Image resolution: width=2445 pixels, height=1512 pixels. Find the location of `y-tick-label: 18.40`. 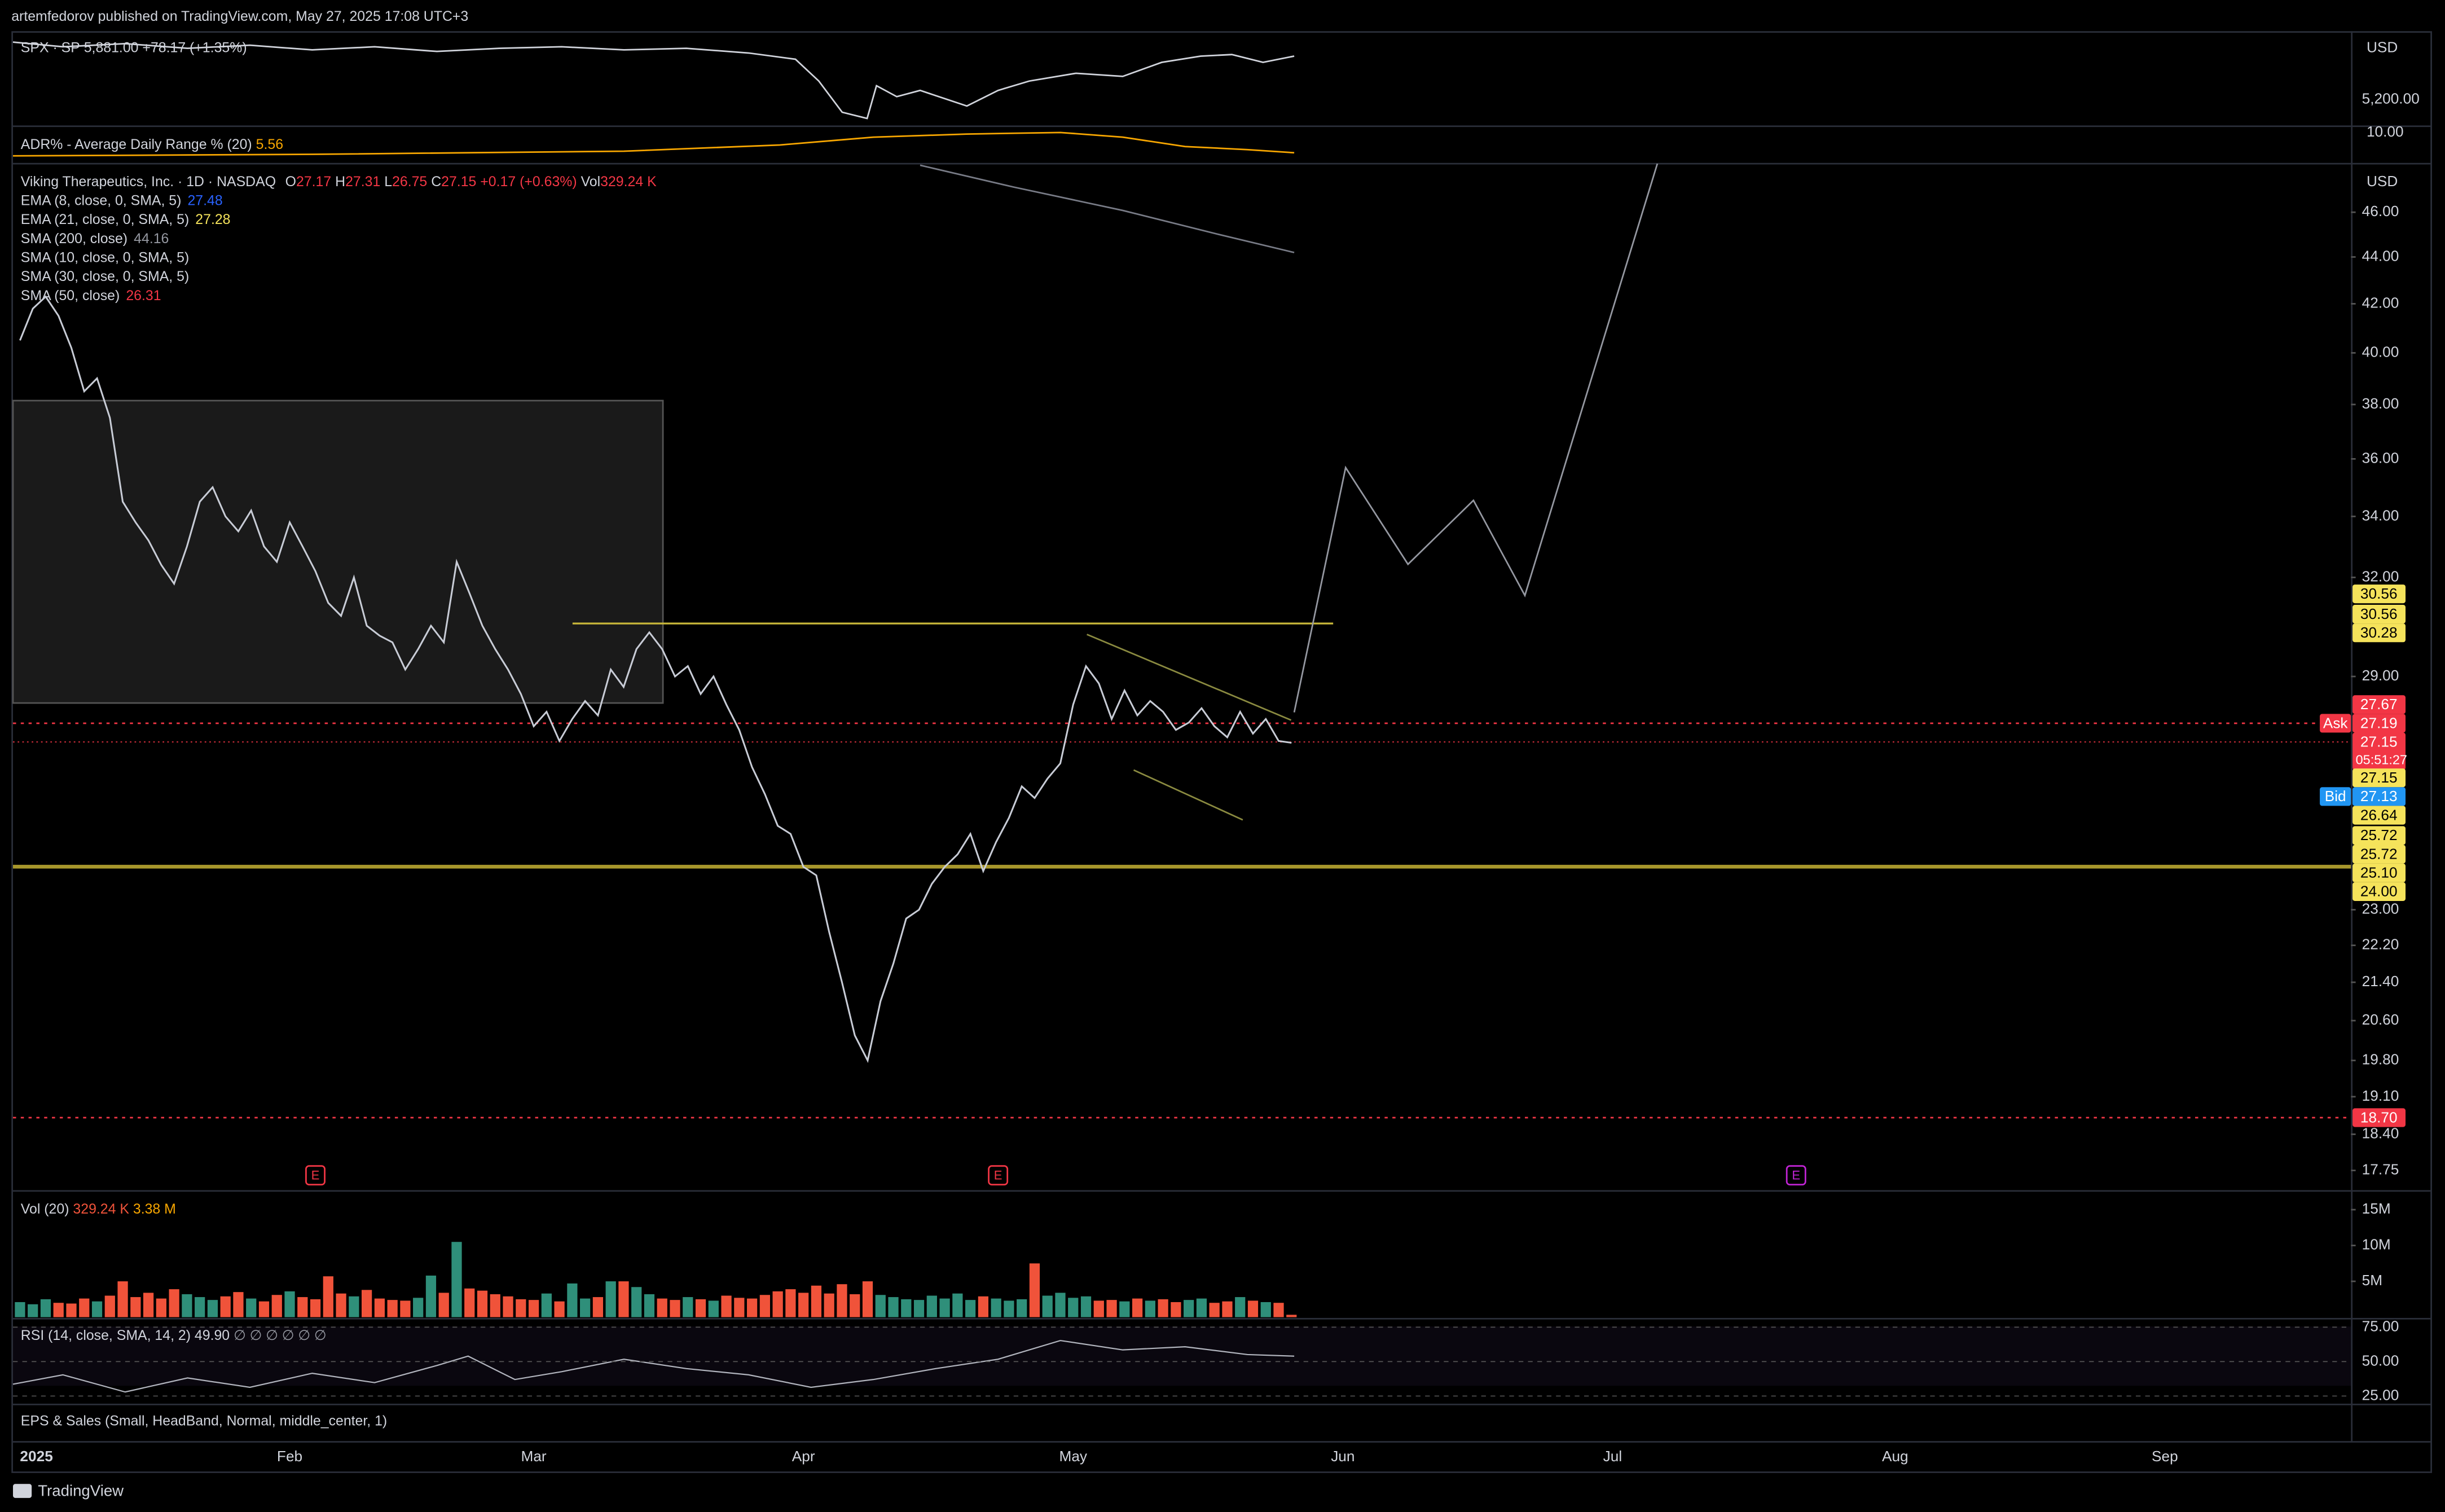

y-tick-label: 18.40 is located at coordinates (2380, 1133).